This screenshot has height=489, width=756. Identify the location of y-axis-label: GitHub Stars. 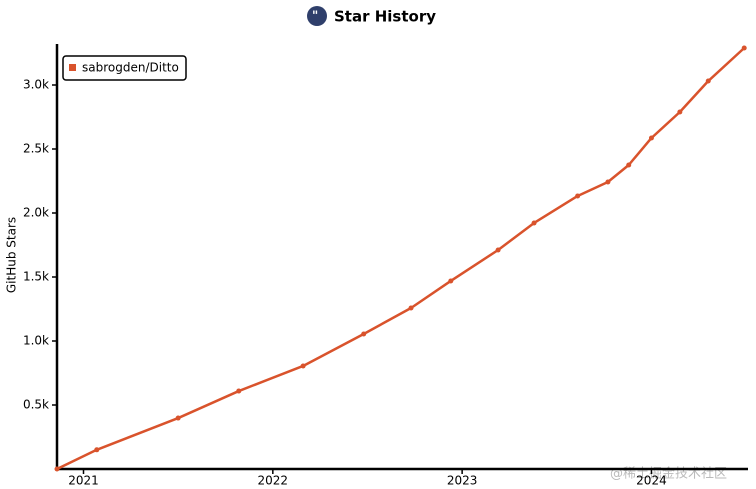
(12, 255).